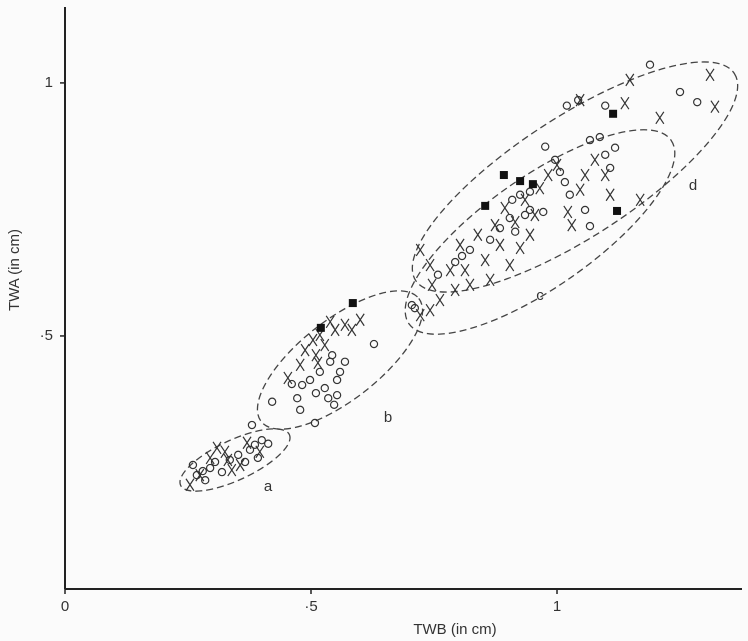 The width and height of the screenshot is (748, 641). What do you see at coordinates (454, 629) in the screenshot?
I see `x-axis-label: TWB (in cm)` at bounding box center [454, 629].